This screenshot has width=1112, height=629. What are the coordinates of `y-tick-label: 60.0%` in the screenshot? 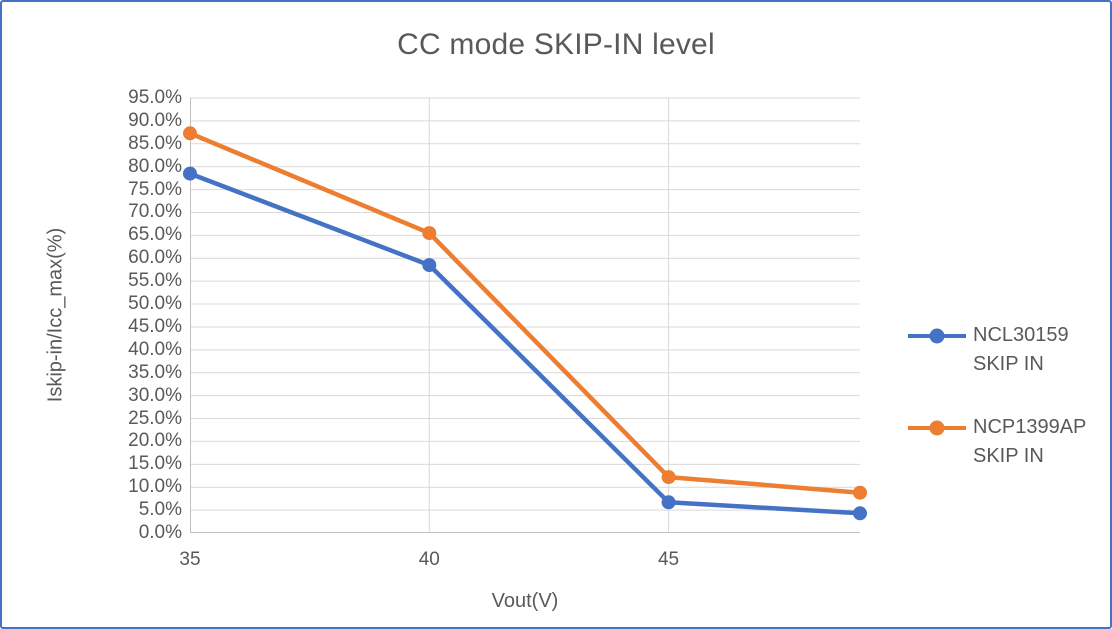 It's located at (155, 258).